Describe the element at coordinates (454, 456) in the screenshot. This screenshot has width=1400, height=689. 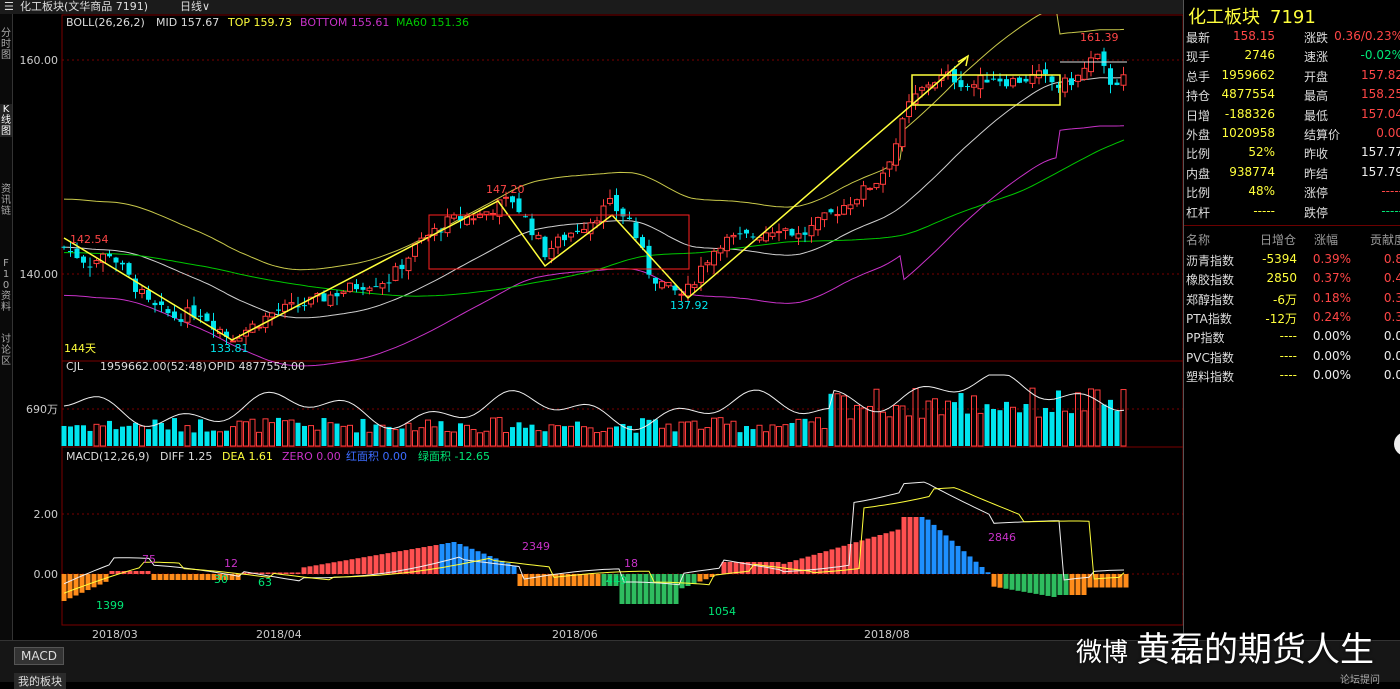
I see `macd-green-area: 绿面积 -12.65` at that location.